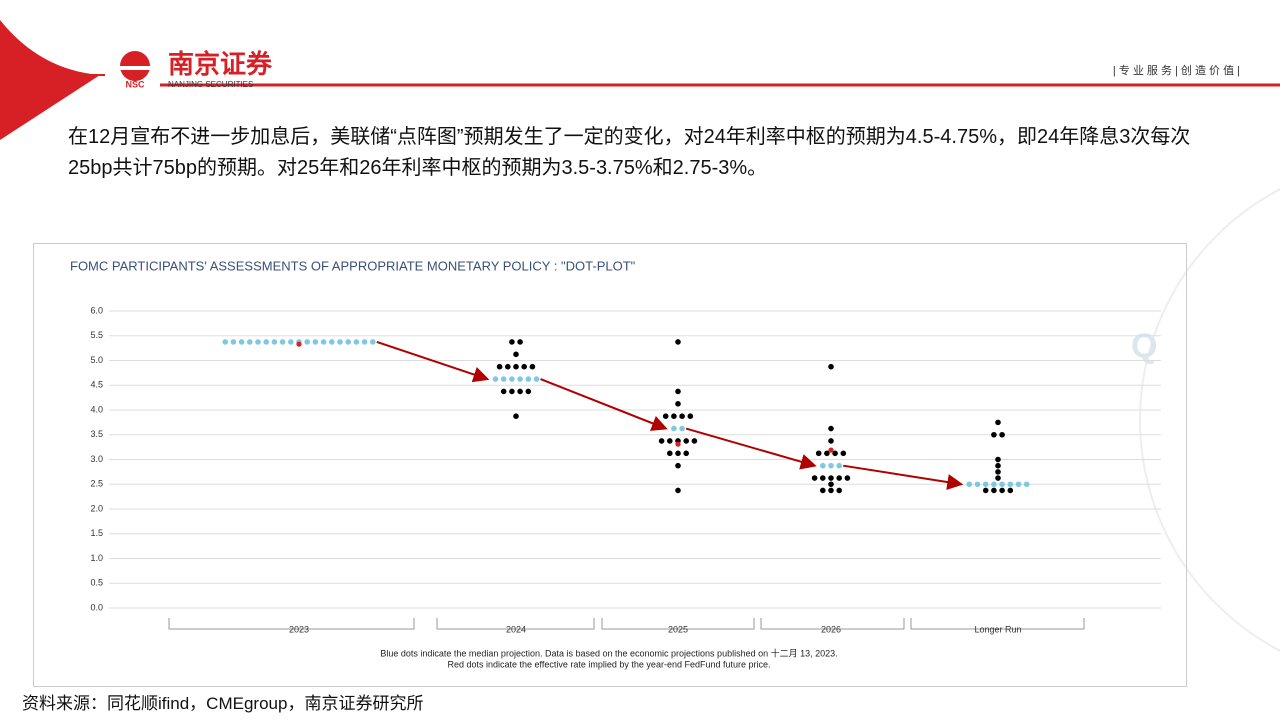 The width and height of the screenshot is (1280, 720). What do you see at coordinates (96, 607) in the screenshot?
I see `y-tick-label: 0.0` at bounding box center [96, 607].